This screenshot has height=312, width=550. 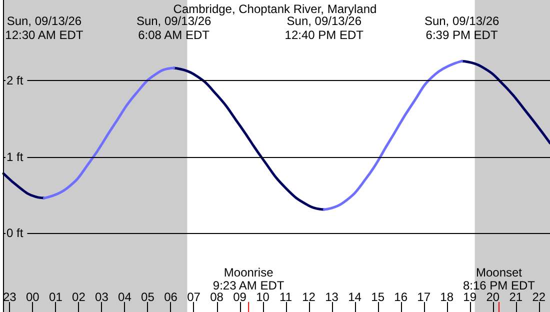 I want to click on x-tick-label: 09, so click(x=240, y=297).